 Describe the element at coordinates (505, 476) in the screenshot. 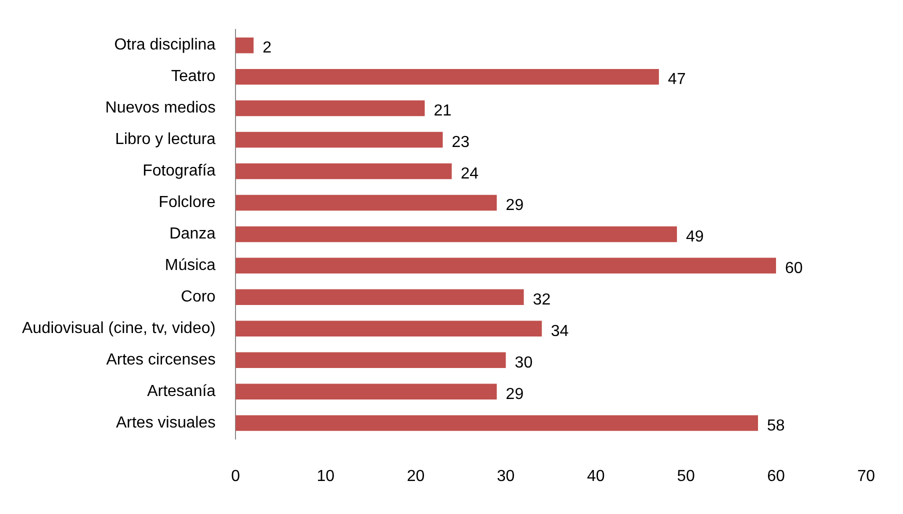

I see `x-tick-label: 30` at that location.